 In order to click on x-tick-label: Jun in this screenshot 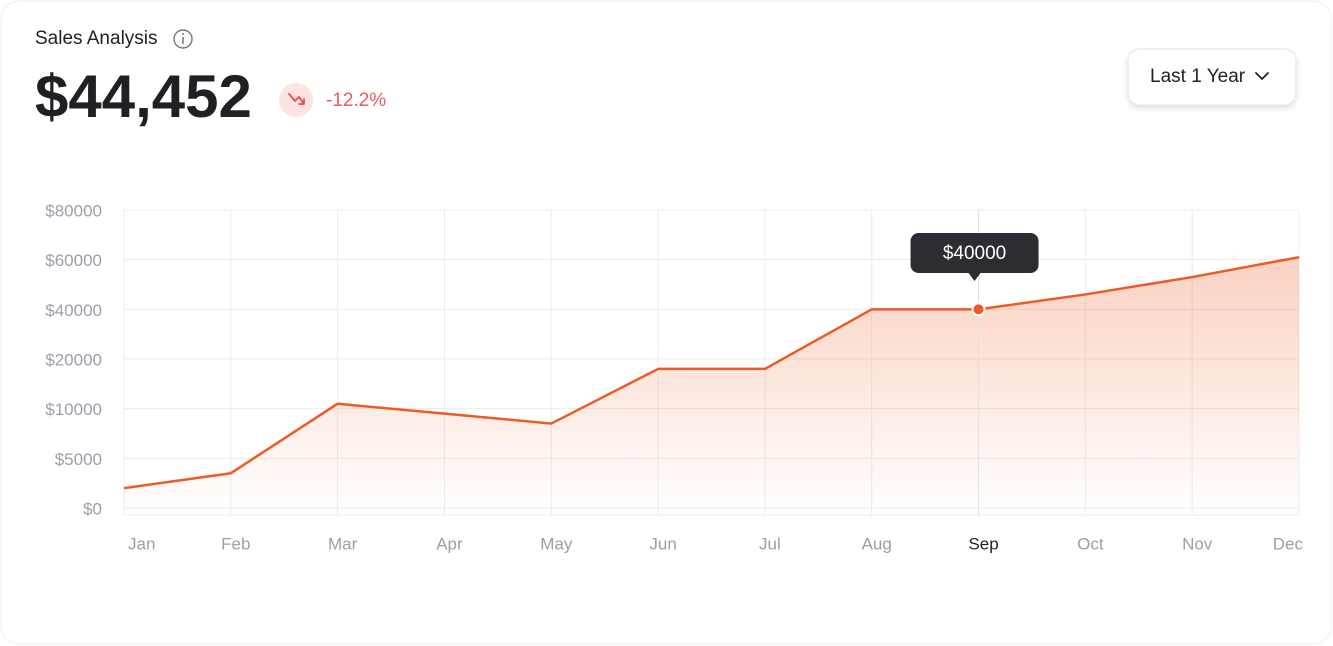, I will do `click(662, 543)`.